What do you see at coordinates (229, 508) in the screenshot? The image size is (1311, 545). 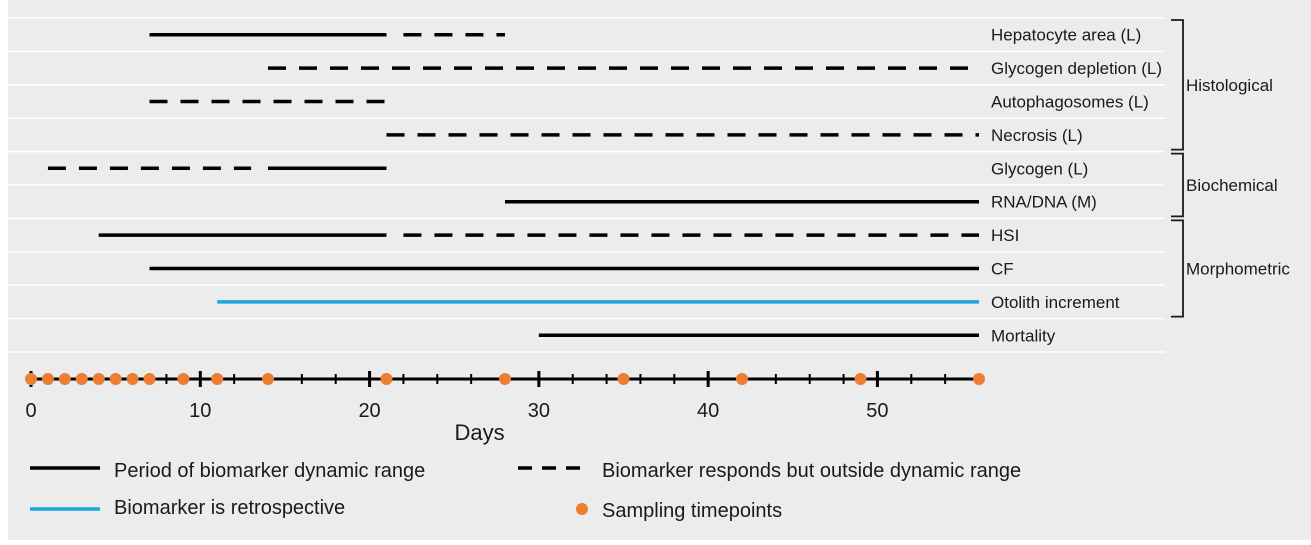 I see `legend-label: Biomarker is retrospective` at bounding box center [229, 508].